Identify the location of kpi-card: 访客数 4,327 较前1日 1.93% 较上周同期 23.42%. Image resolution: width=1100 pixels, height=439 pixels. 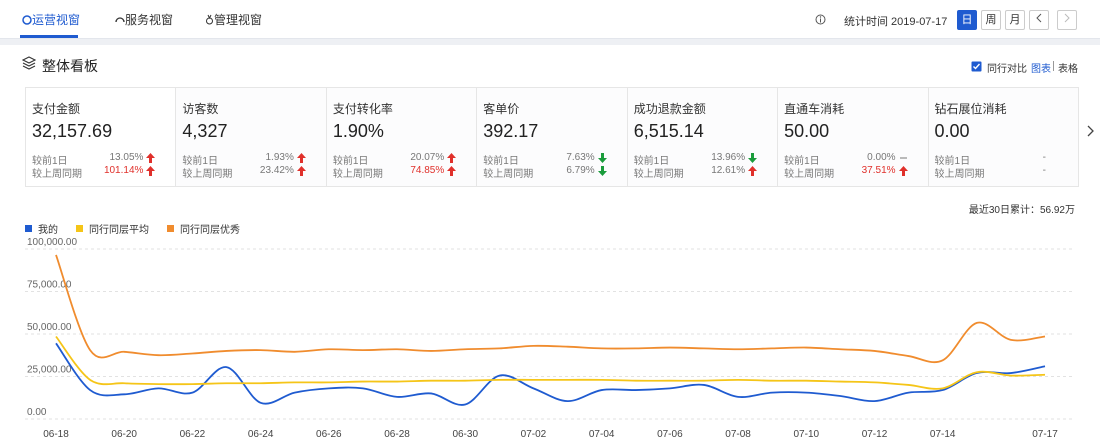
(251, 137).